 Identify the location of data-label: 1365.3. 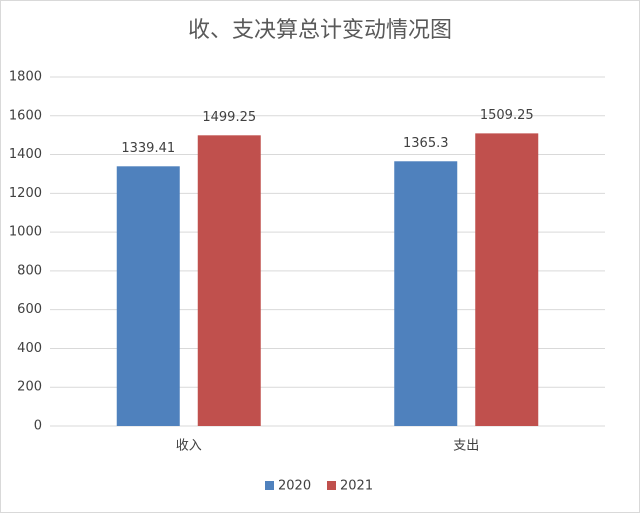
(426, 143).